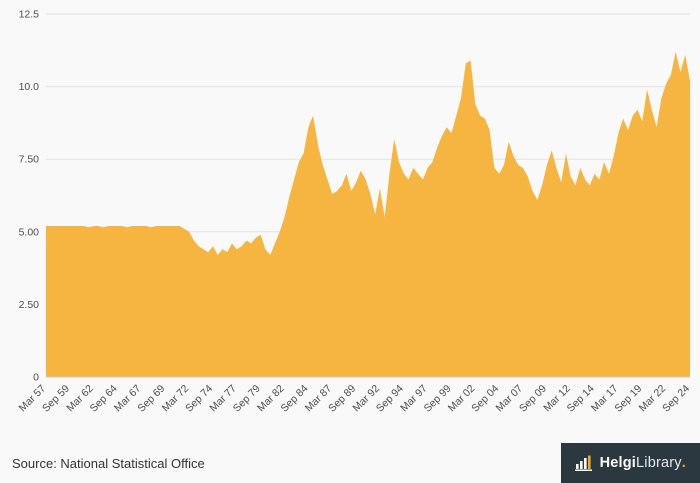 This screenshot has height=483, width=700. Describe the element at coordinates (618, 463) in the screenshot. I see `brand-name-primary: Helgi` at that location.